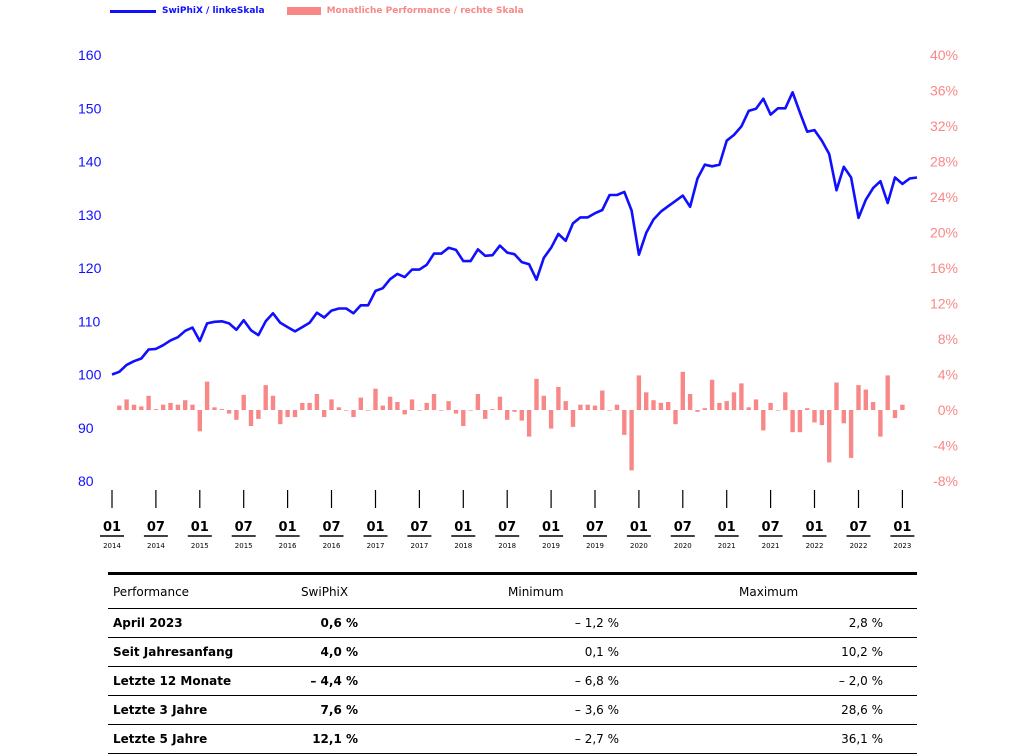 This screenshot has height=756, width=1024. I want to click on table-row: Letzte 3 Jahre 7,6 % – 3,6 % 28,6 %, so click(512, 710).